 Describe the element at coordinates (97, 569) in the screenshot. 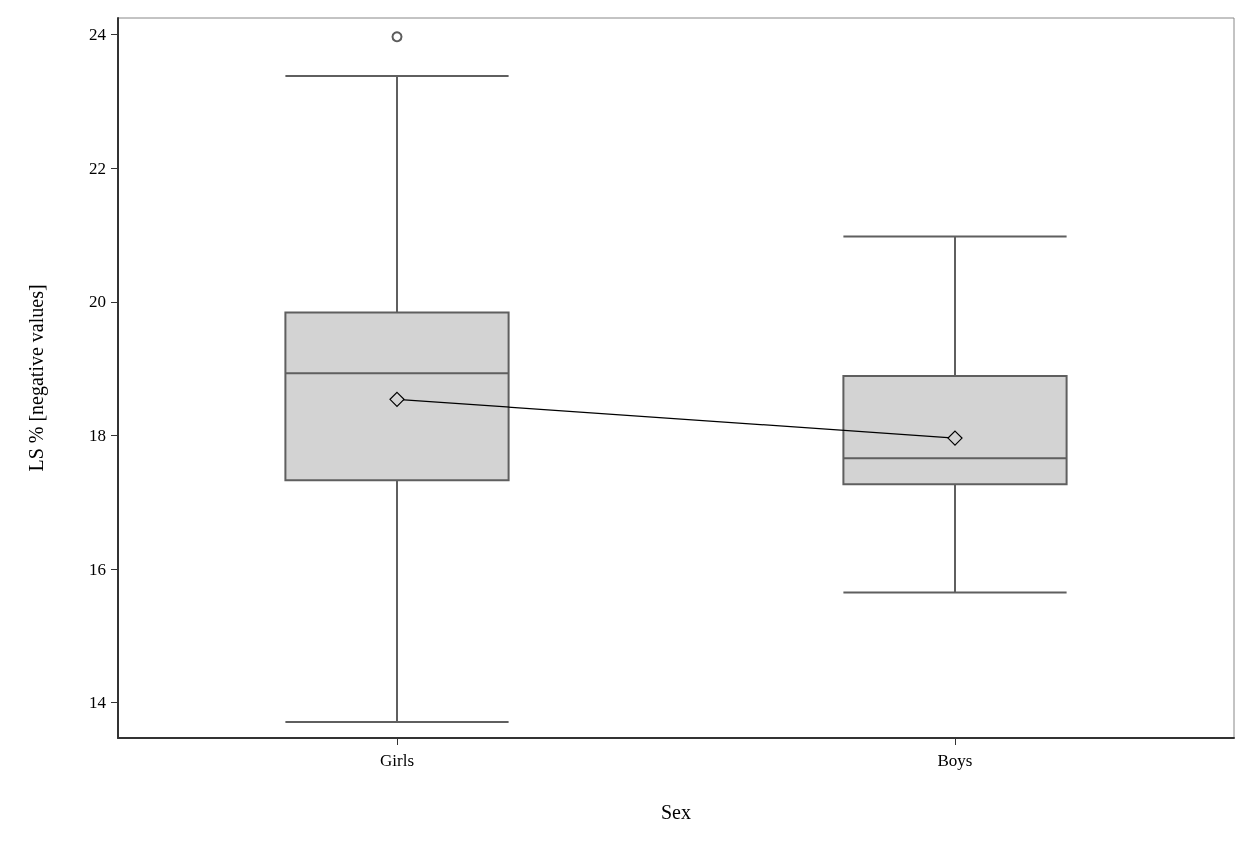

I see `y-tick-label: 16` at that location.